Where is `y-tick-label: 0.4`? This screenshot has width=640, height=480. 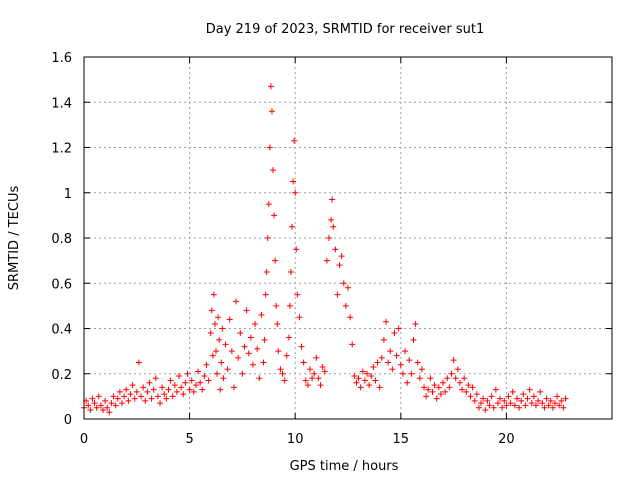 y-tick-label: 0.4 is located at coordinates (61, 330).